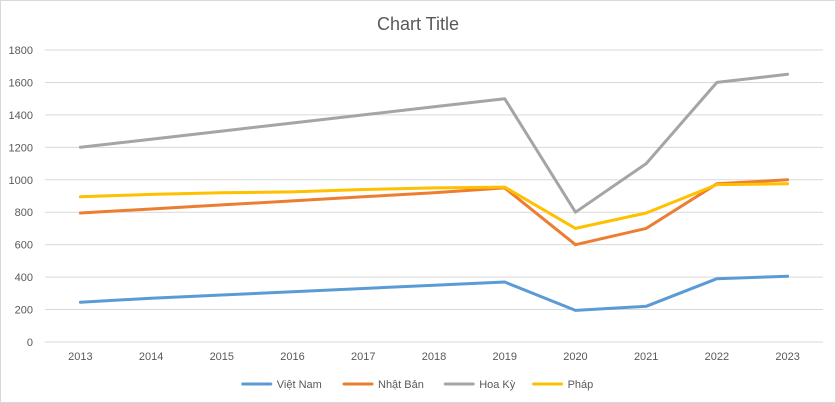 The height and width of the screenshot is (403, 836). What do you see at coordinates (24, 213) in the screenshot?
I see `y-tick-label: 800` at bounding box center [24, 213].